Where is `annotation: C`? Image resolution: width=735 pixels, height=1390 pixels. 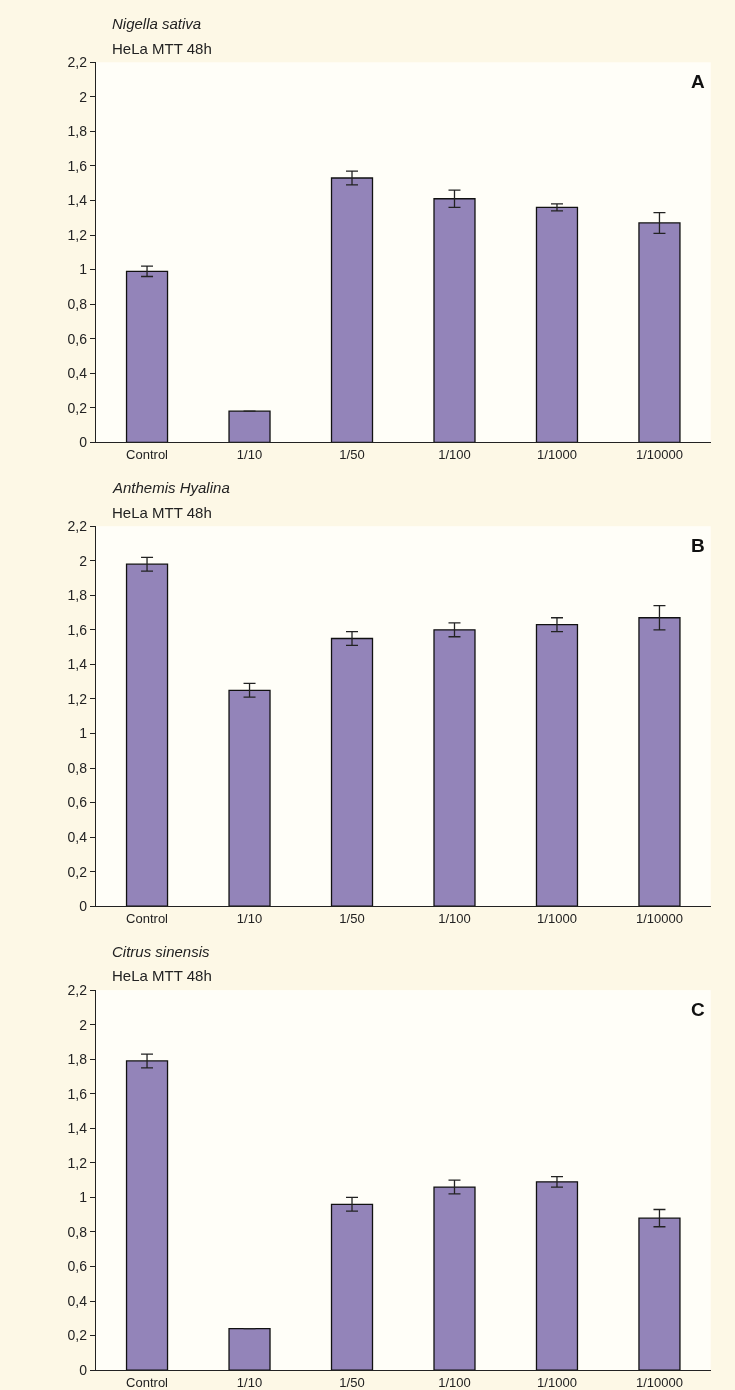 annotation: C is located at coordinates (698, 1009).